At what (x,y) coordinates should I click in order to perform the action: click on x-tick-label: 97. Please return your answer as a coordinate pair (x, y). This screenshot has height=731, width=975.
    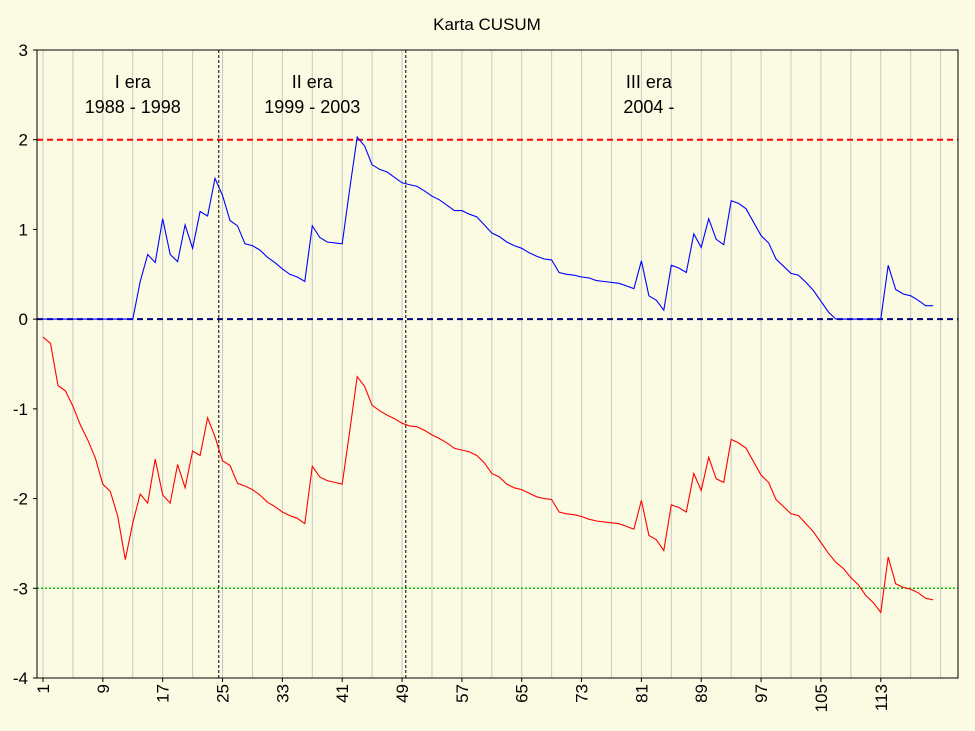
    Looking at the image, I should click on (761, 693).